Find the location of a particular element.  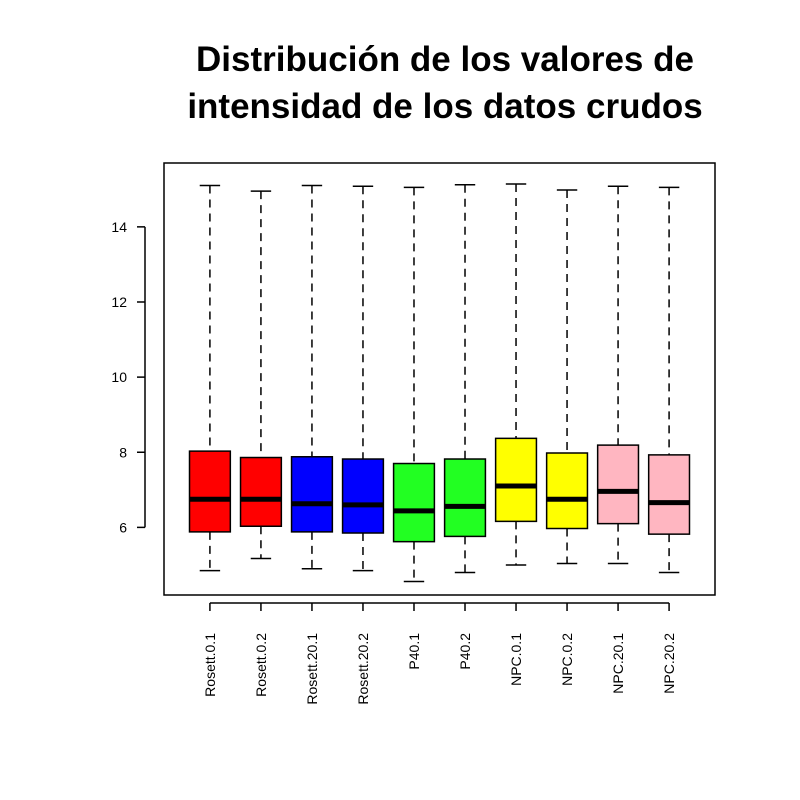

y-tick-label: 8 is located at coordinates (123, 452).